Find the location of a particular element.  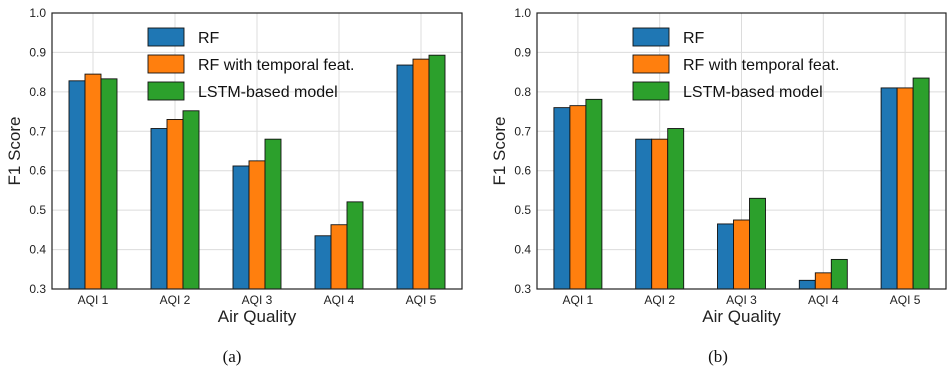

caption: (b) is located at coordinates (718, 356).